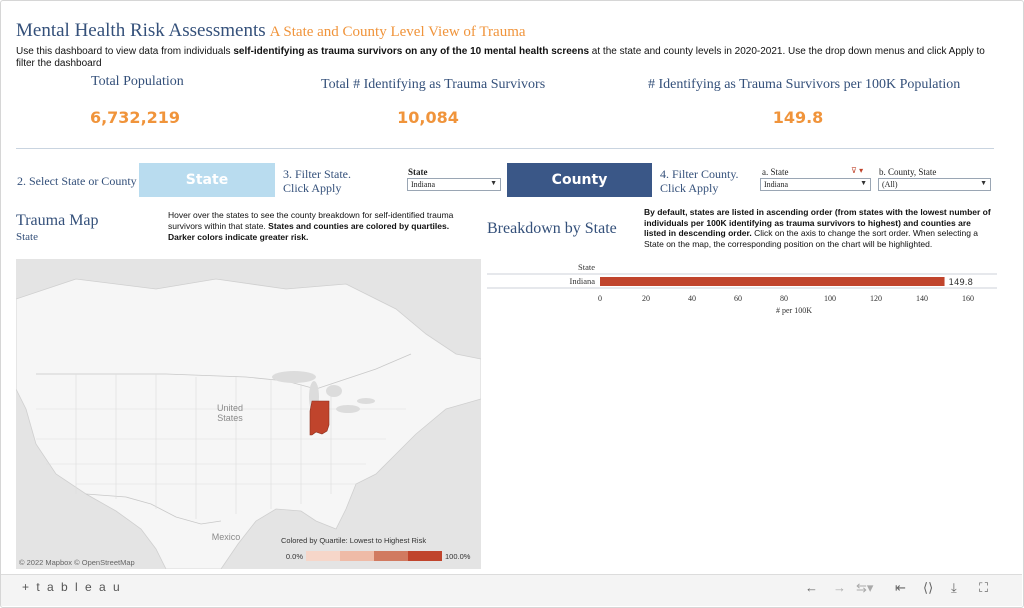  Describe the element at coordinates (221, 446) in the screenshot. I see `state-borders` at that location.